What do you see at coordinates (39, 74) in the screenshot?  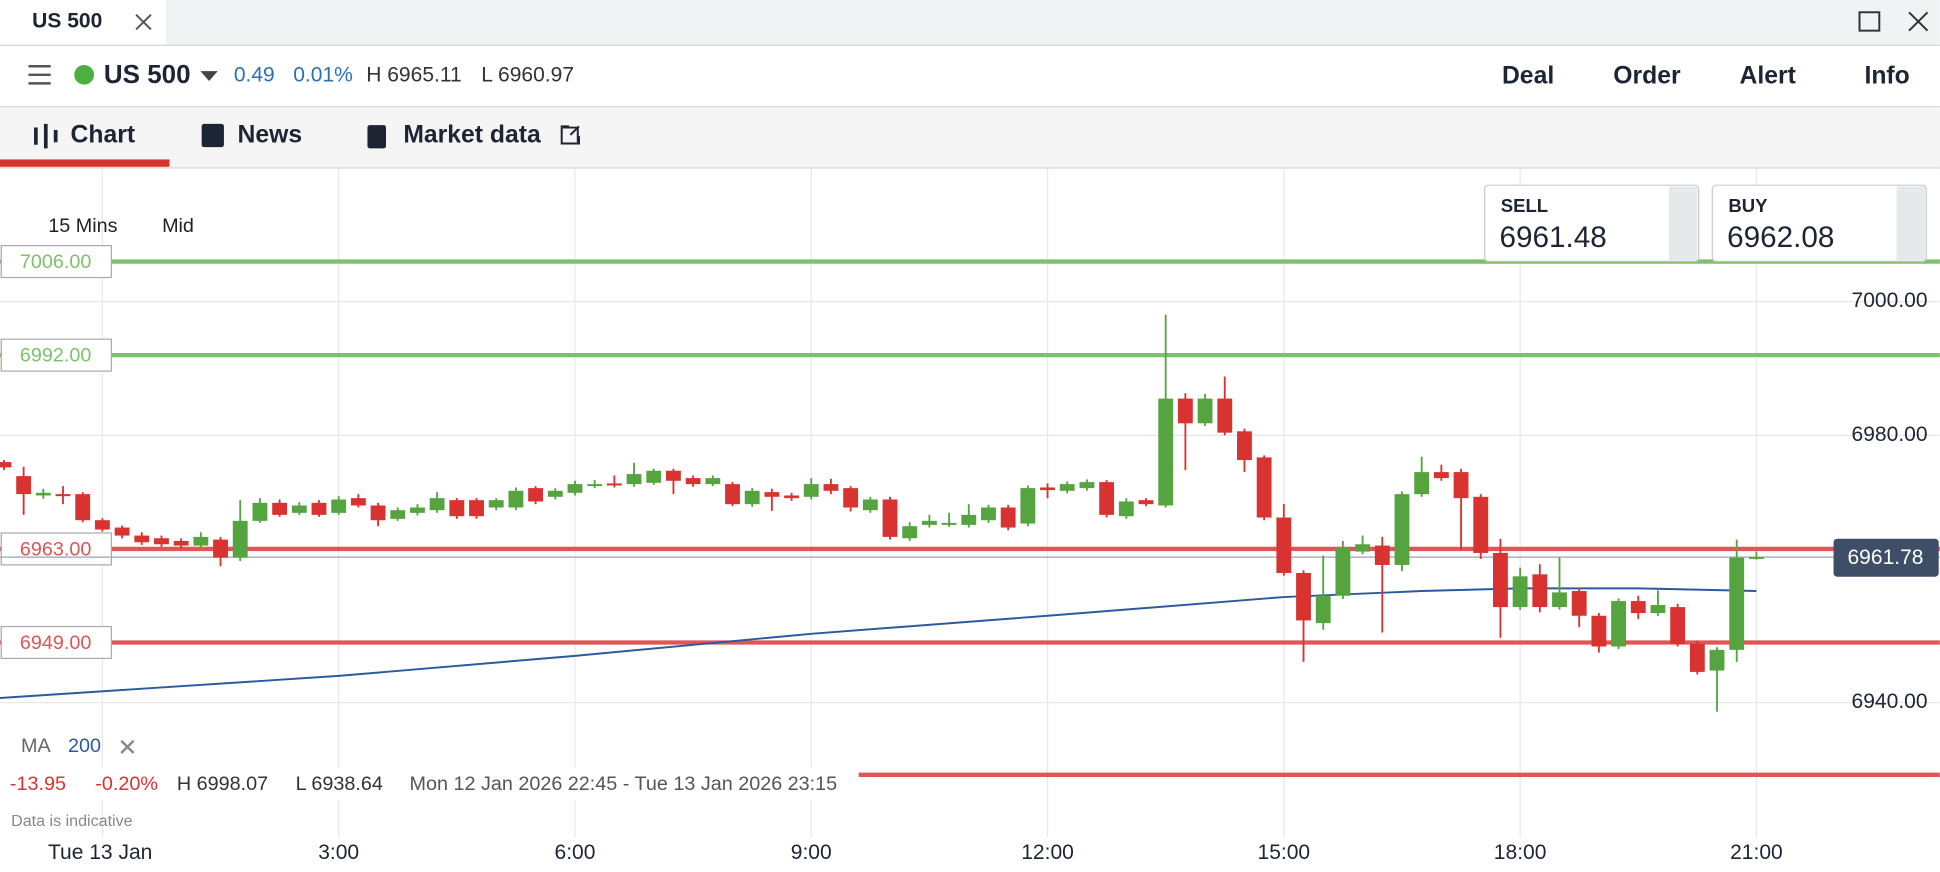 I see `menu-icon` at bounding box center [39, 74].